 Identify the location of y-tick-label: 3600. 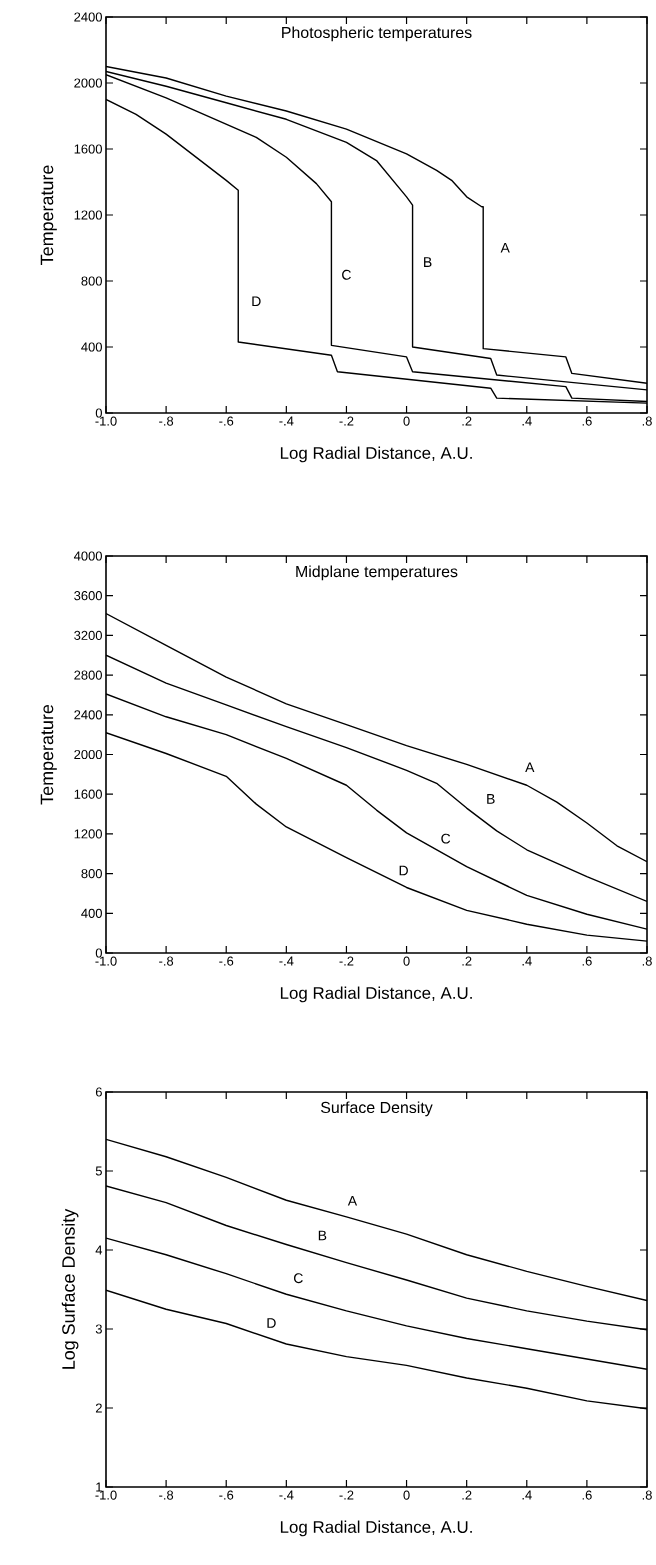
(88, 596).